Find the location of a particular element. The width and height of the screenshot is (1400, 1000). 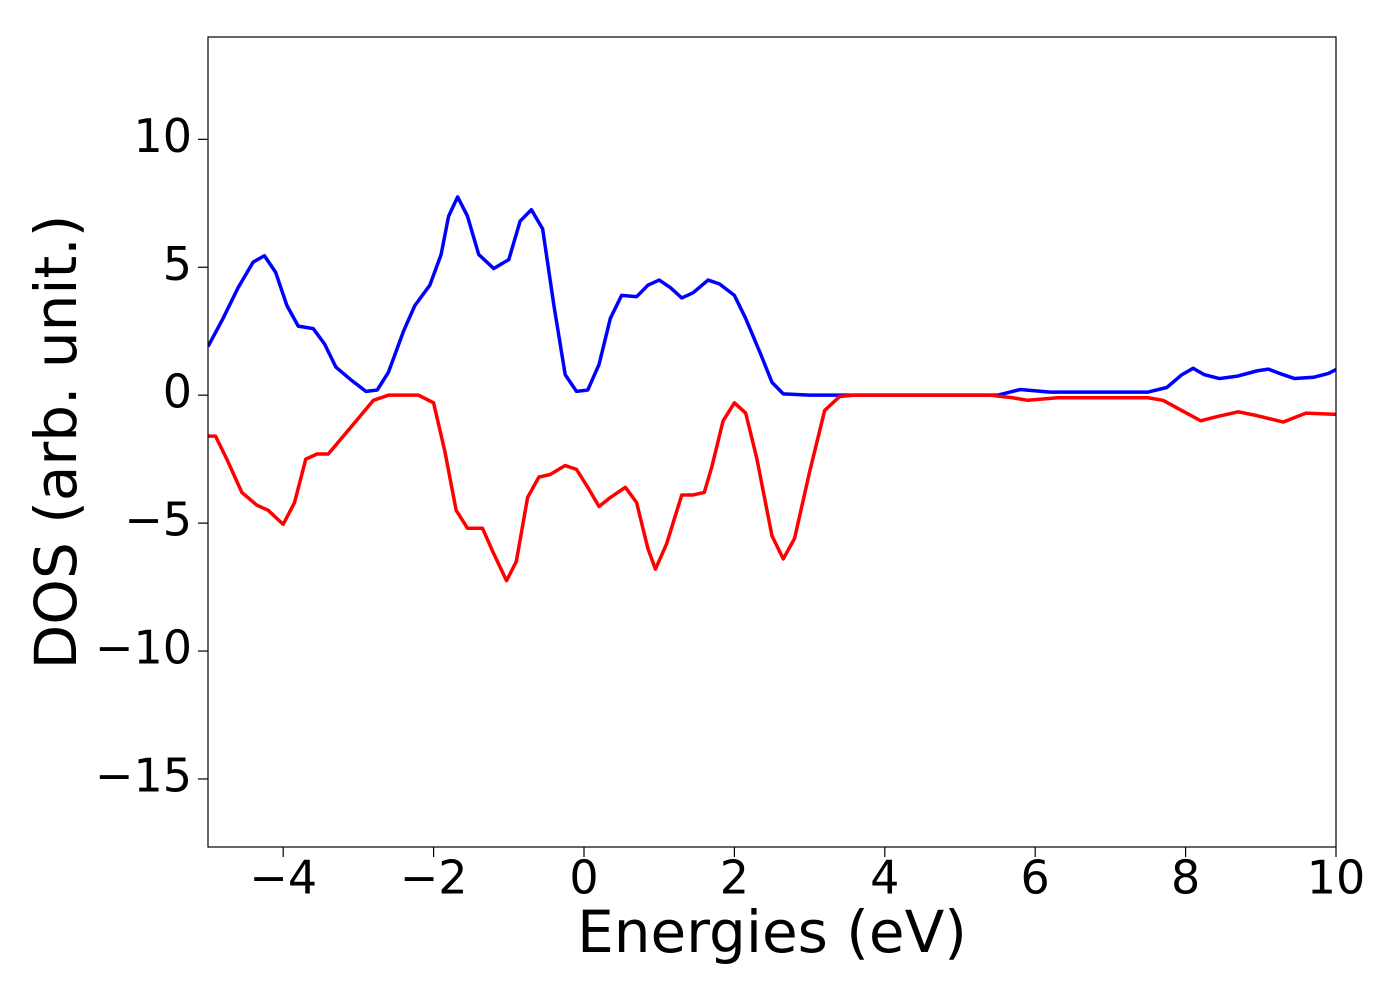

y-tick-label: 10 is located at coordinates (162, 136).